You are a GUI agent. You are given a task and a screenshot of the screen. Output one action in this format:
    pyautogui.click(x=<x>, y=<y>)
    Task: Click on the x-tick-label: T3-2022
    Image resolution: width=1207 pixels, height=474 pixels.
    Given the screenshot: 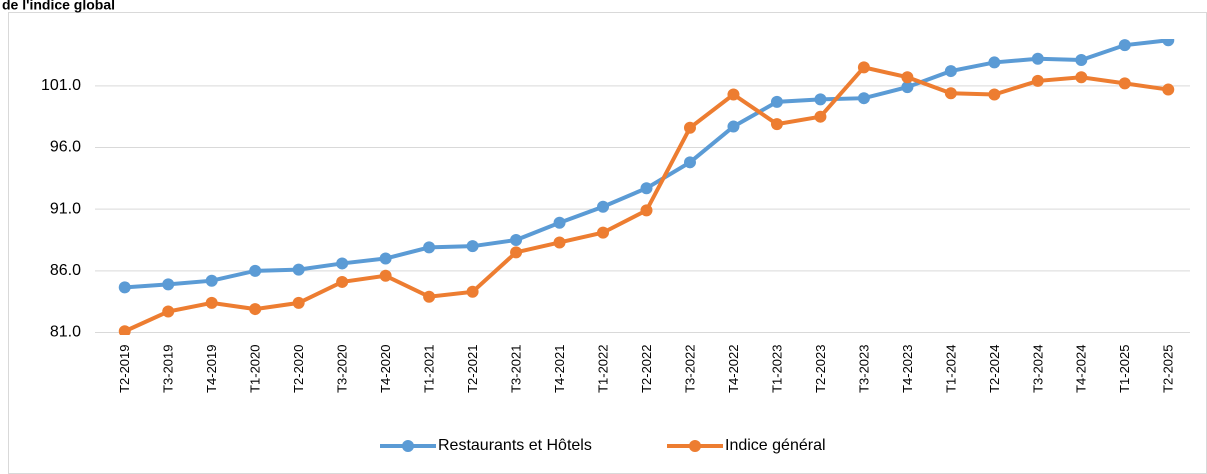 What is the action you would take?
    pyautogui.click(x=689, y=369)
    